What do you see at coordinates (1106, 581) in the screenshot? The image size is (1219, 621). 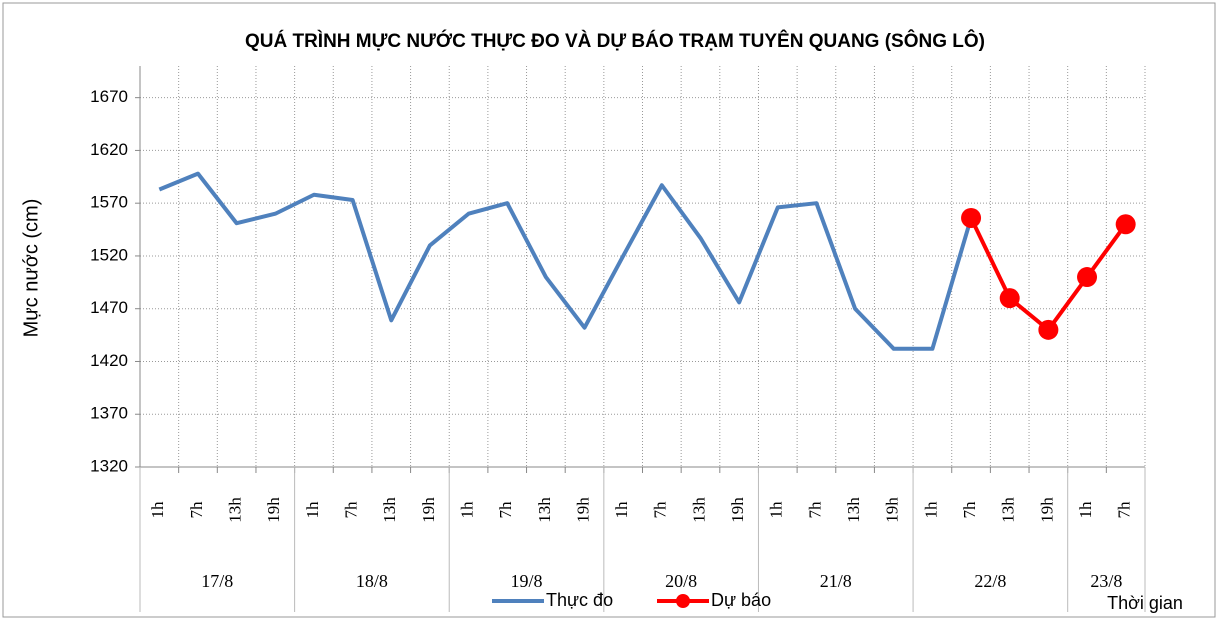 I see `group-label: 23/8` at bounding box center [1106, 581].